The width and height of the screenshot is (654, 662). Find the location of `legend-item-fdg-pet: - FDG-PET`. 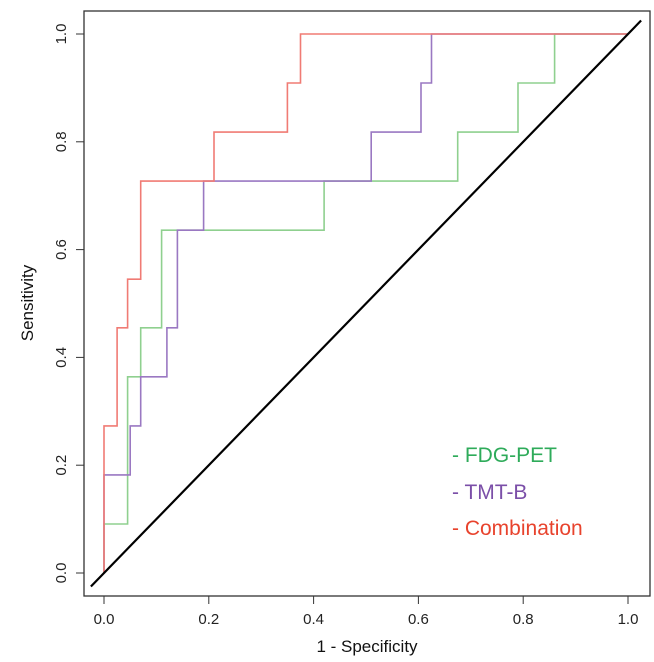

legend-item-fdg-pet: - FDG-PET is located at coordinates (504, 455).